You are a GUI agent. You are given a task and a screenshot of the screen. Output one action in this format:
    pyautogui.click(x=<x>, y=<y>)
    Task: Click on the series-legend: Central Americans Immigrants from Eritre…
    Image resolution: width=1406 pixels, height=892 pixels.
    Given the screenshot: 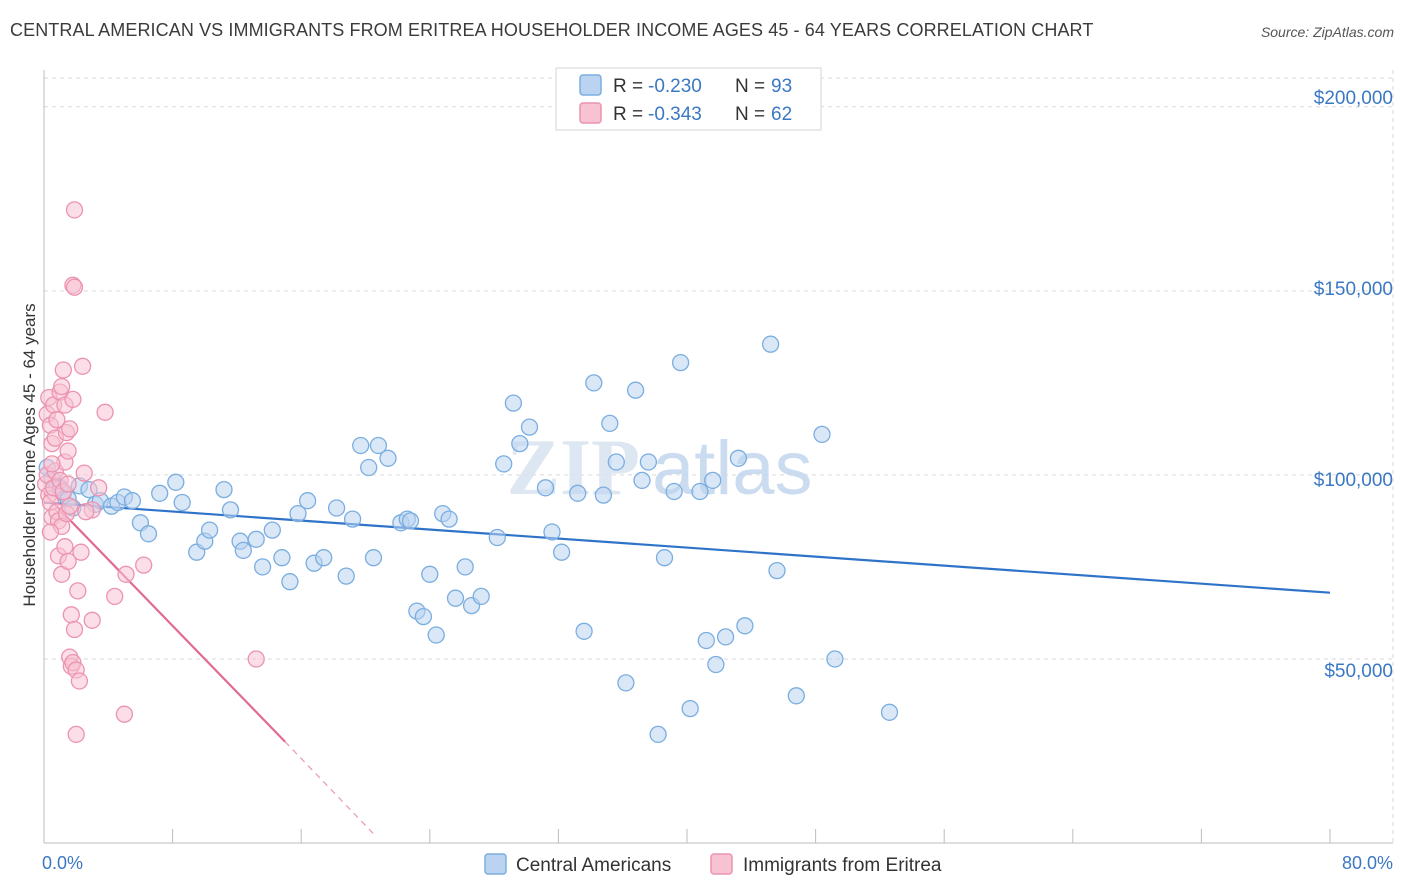 What is the action you would take?
    pyautogui.click(x=713, y=864)
    